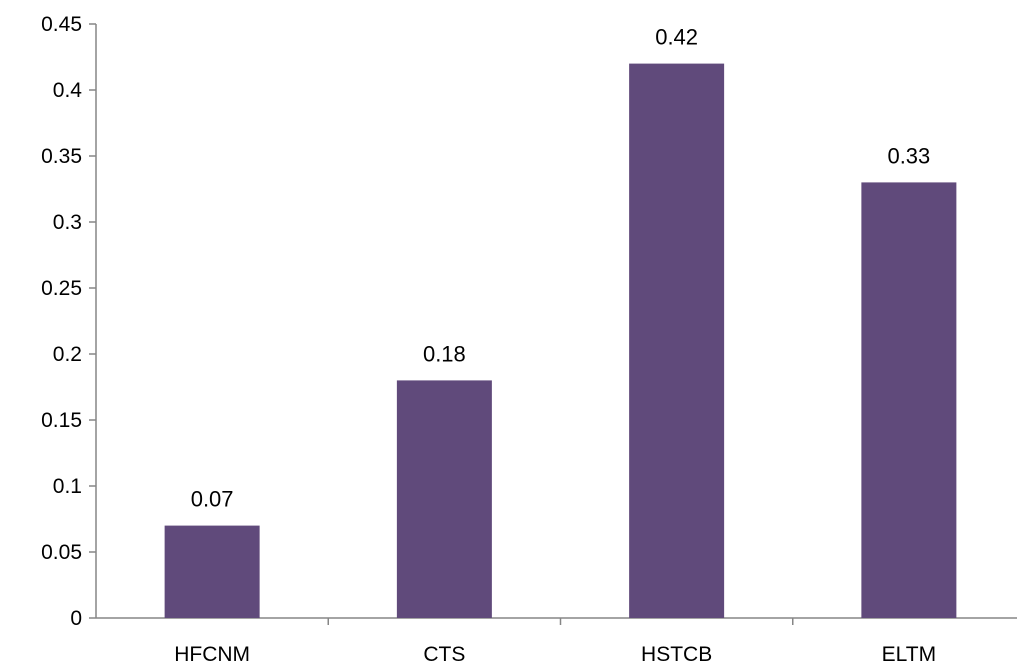 The height and width of the screenshot is (670, 1017). I want to click on category-label-cts: CTS, so click(444, 654).